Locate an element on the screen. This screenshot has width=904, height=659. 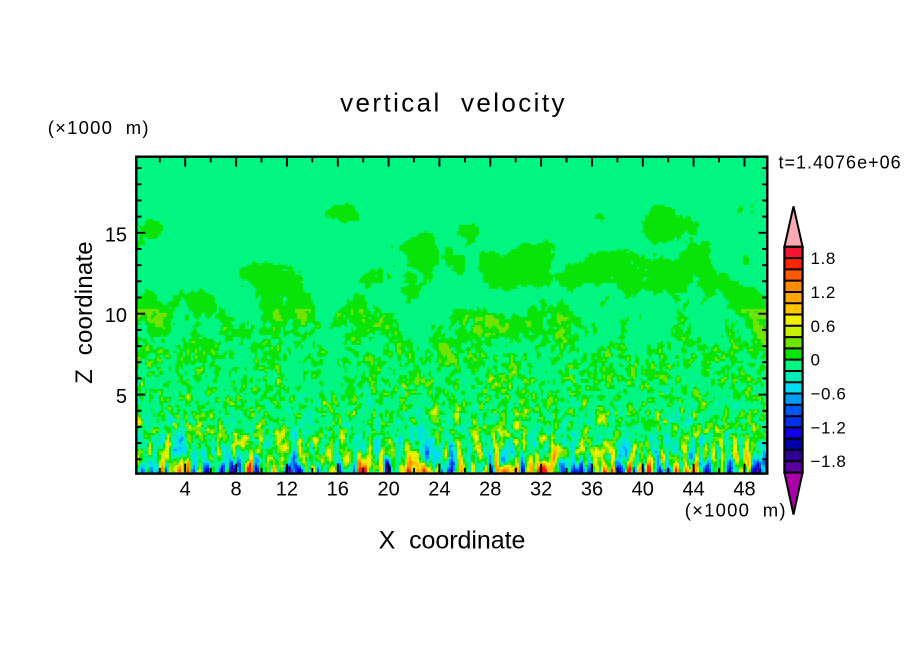
svg-text: 15 is located at coordinates (116, 235).